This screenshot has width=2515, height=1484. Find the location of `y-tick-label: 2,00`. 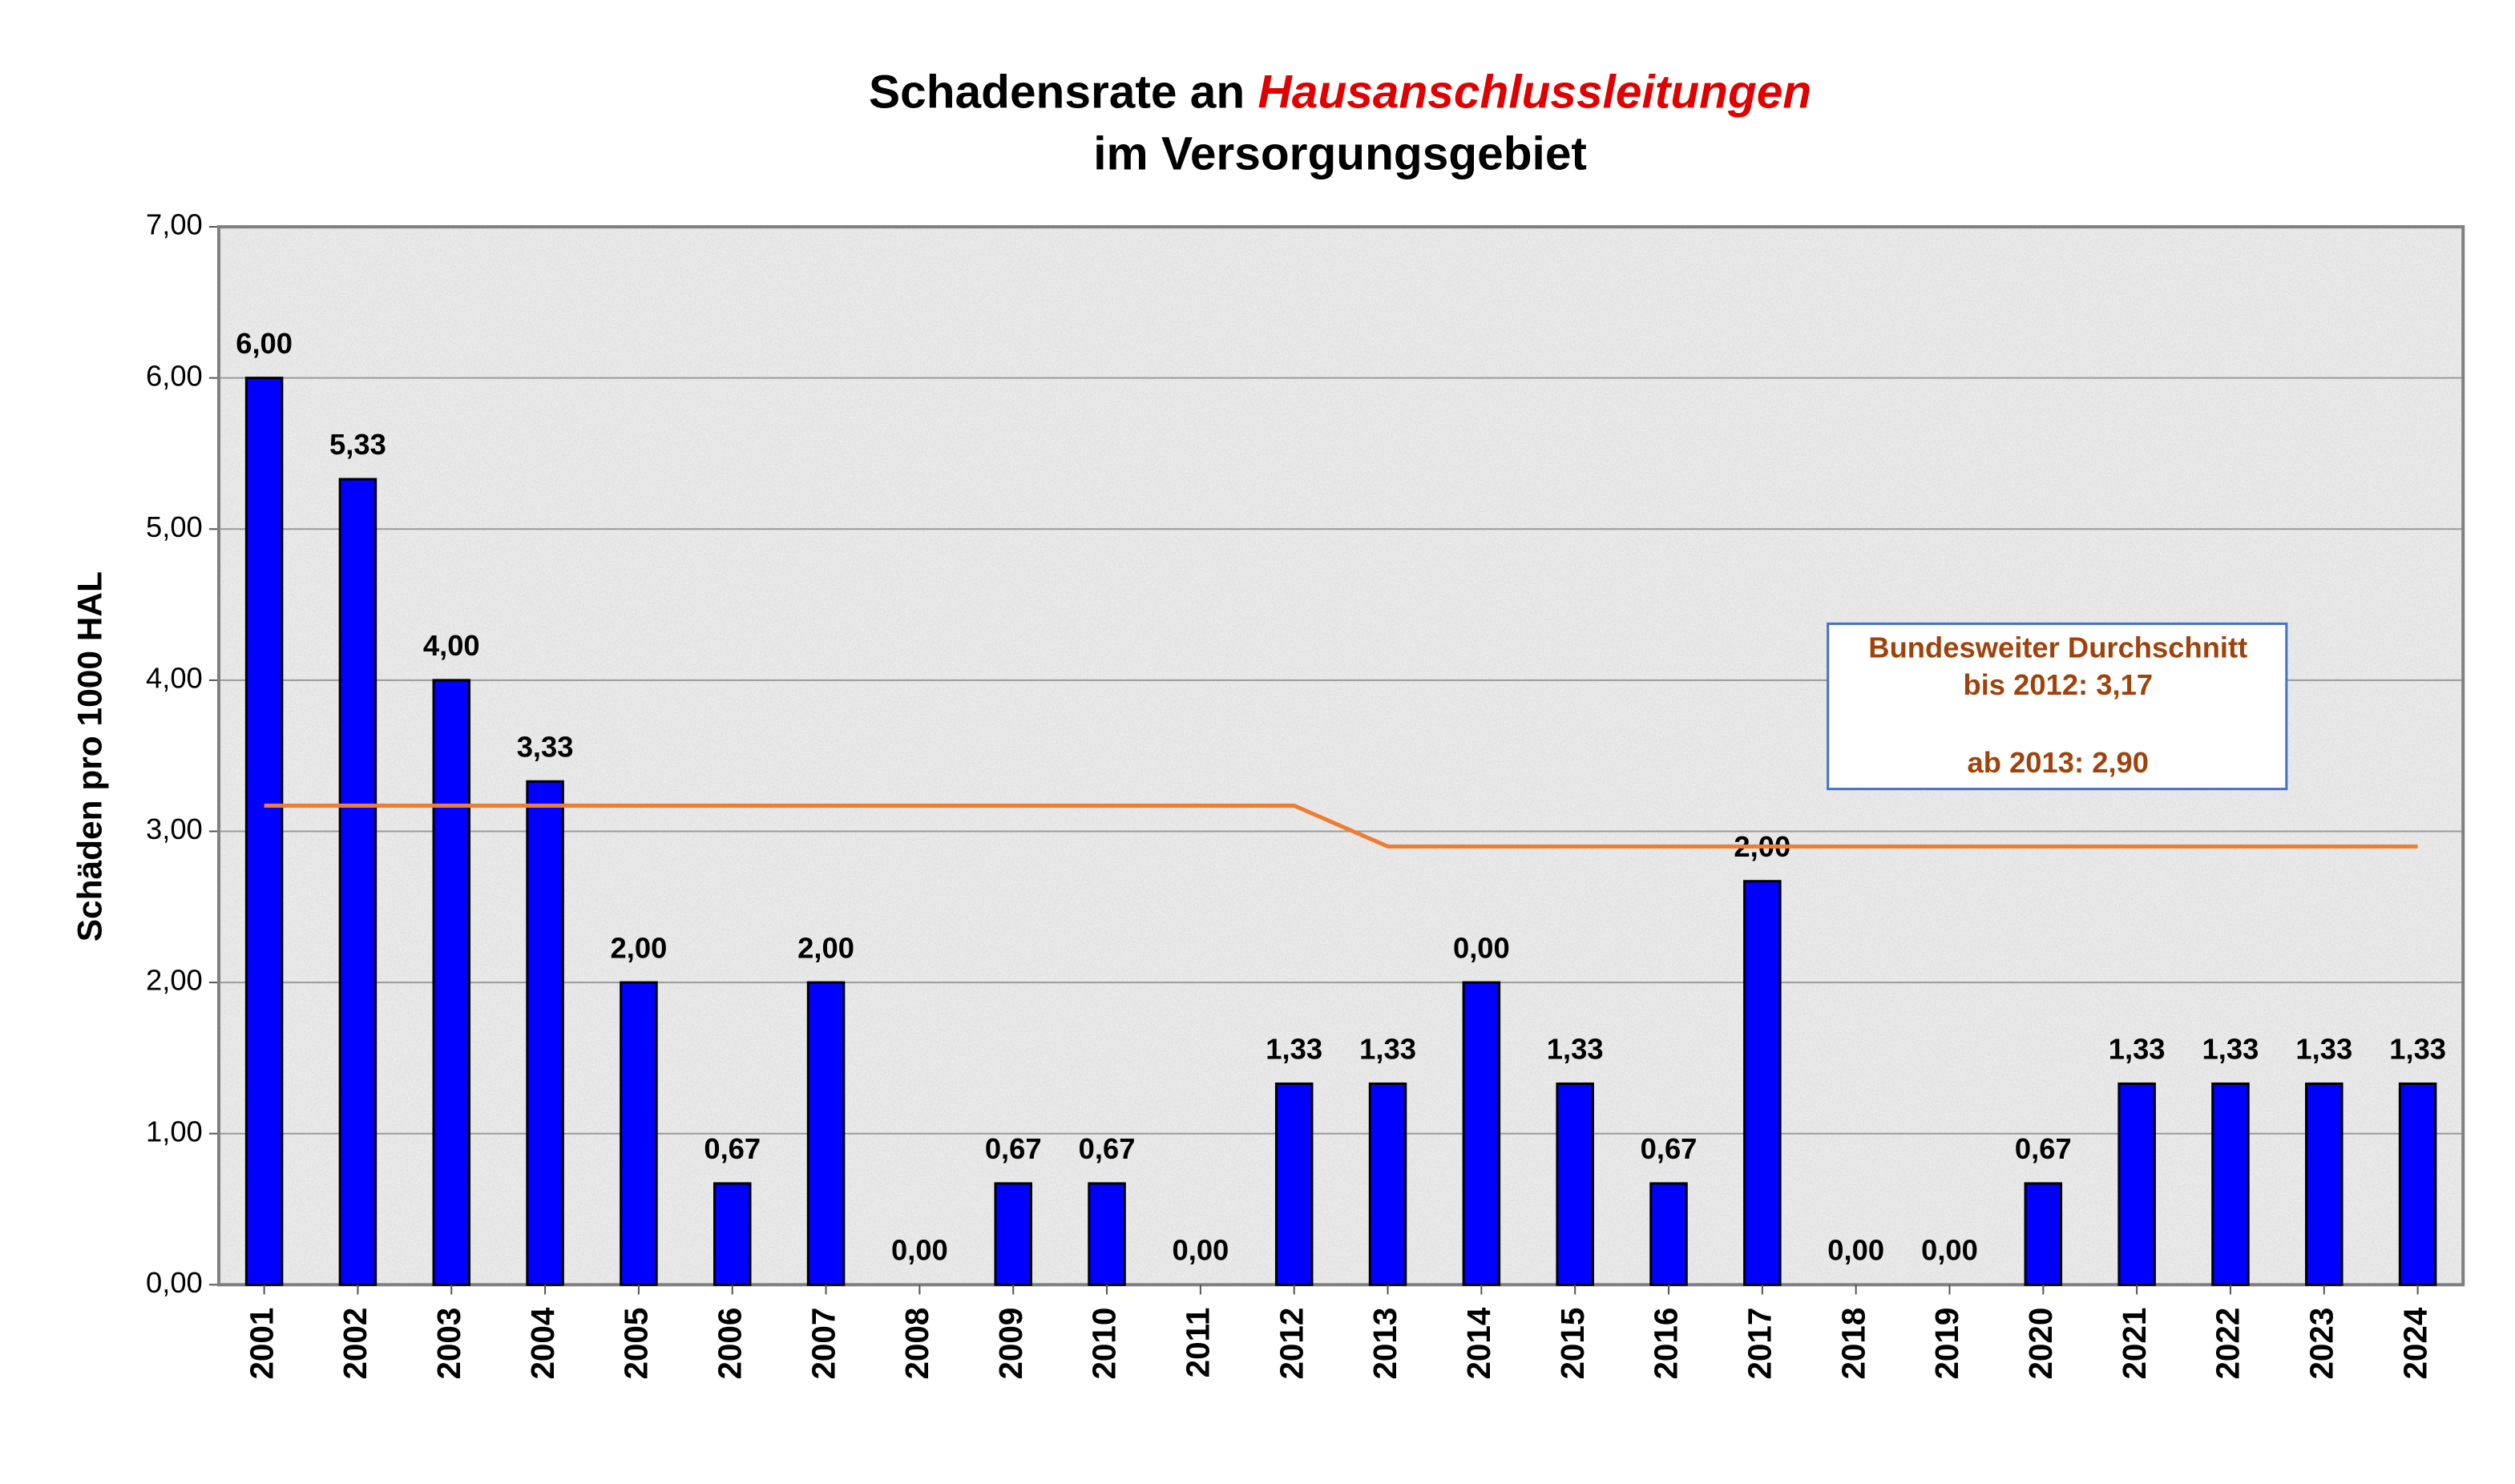

y-tick-label: 2,00 is located at coordinates (174, 981).